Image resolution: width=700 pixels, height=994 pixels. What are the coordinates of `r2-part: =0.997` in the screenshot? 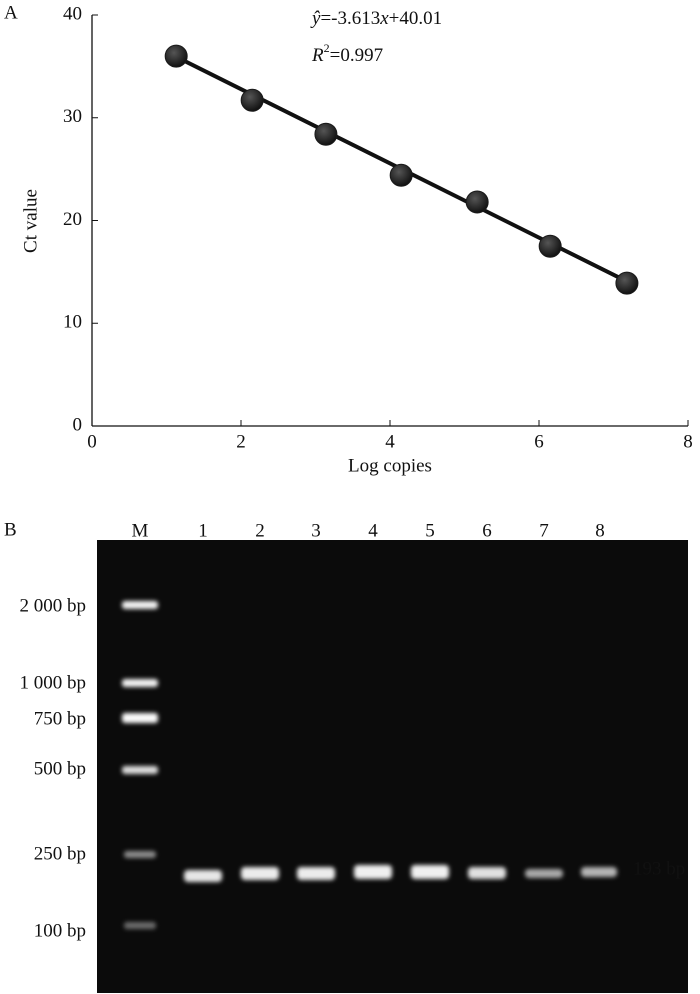 It's located at (356, 55).